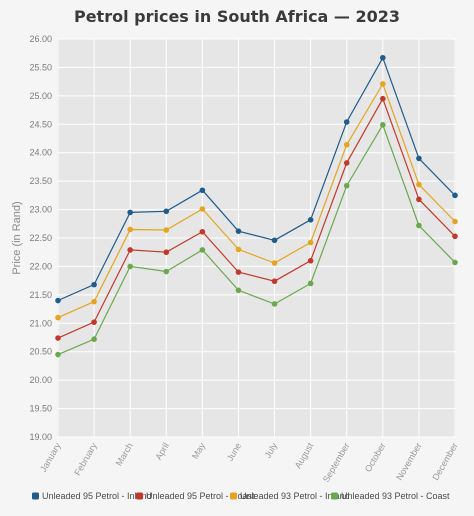 The image size is (474, 516). What do you see at coordinates (40, 352) in the screenshot?
I see `y-tick-label: 20.50` at bounding box center [40, 352].